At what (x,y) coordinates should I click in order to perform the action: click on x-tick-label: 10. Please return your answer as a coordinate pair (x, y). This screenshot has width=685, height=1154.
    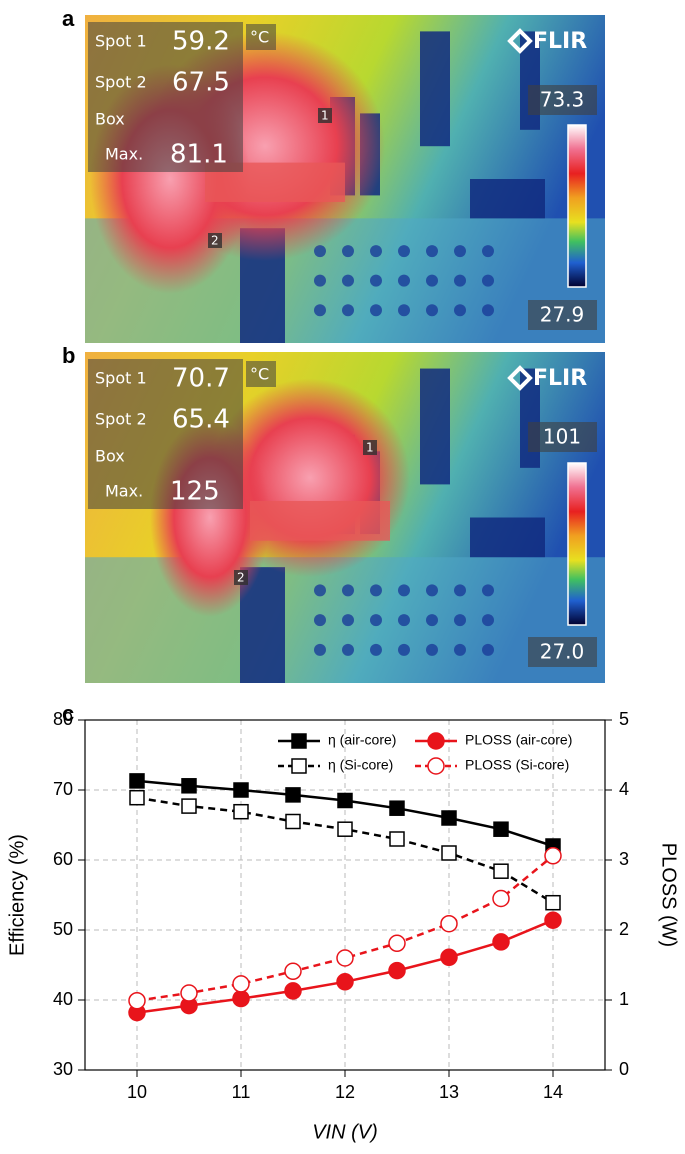
    Looking at the image, I should click on (137, 1092).